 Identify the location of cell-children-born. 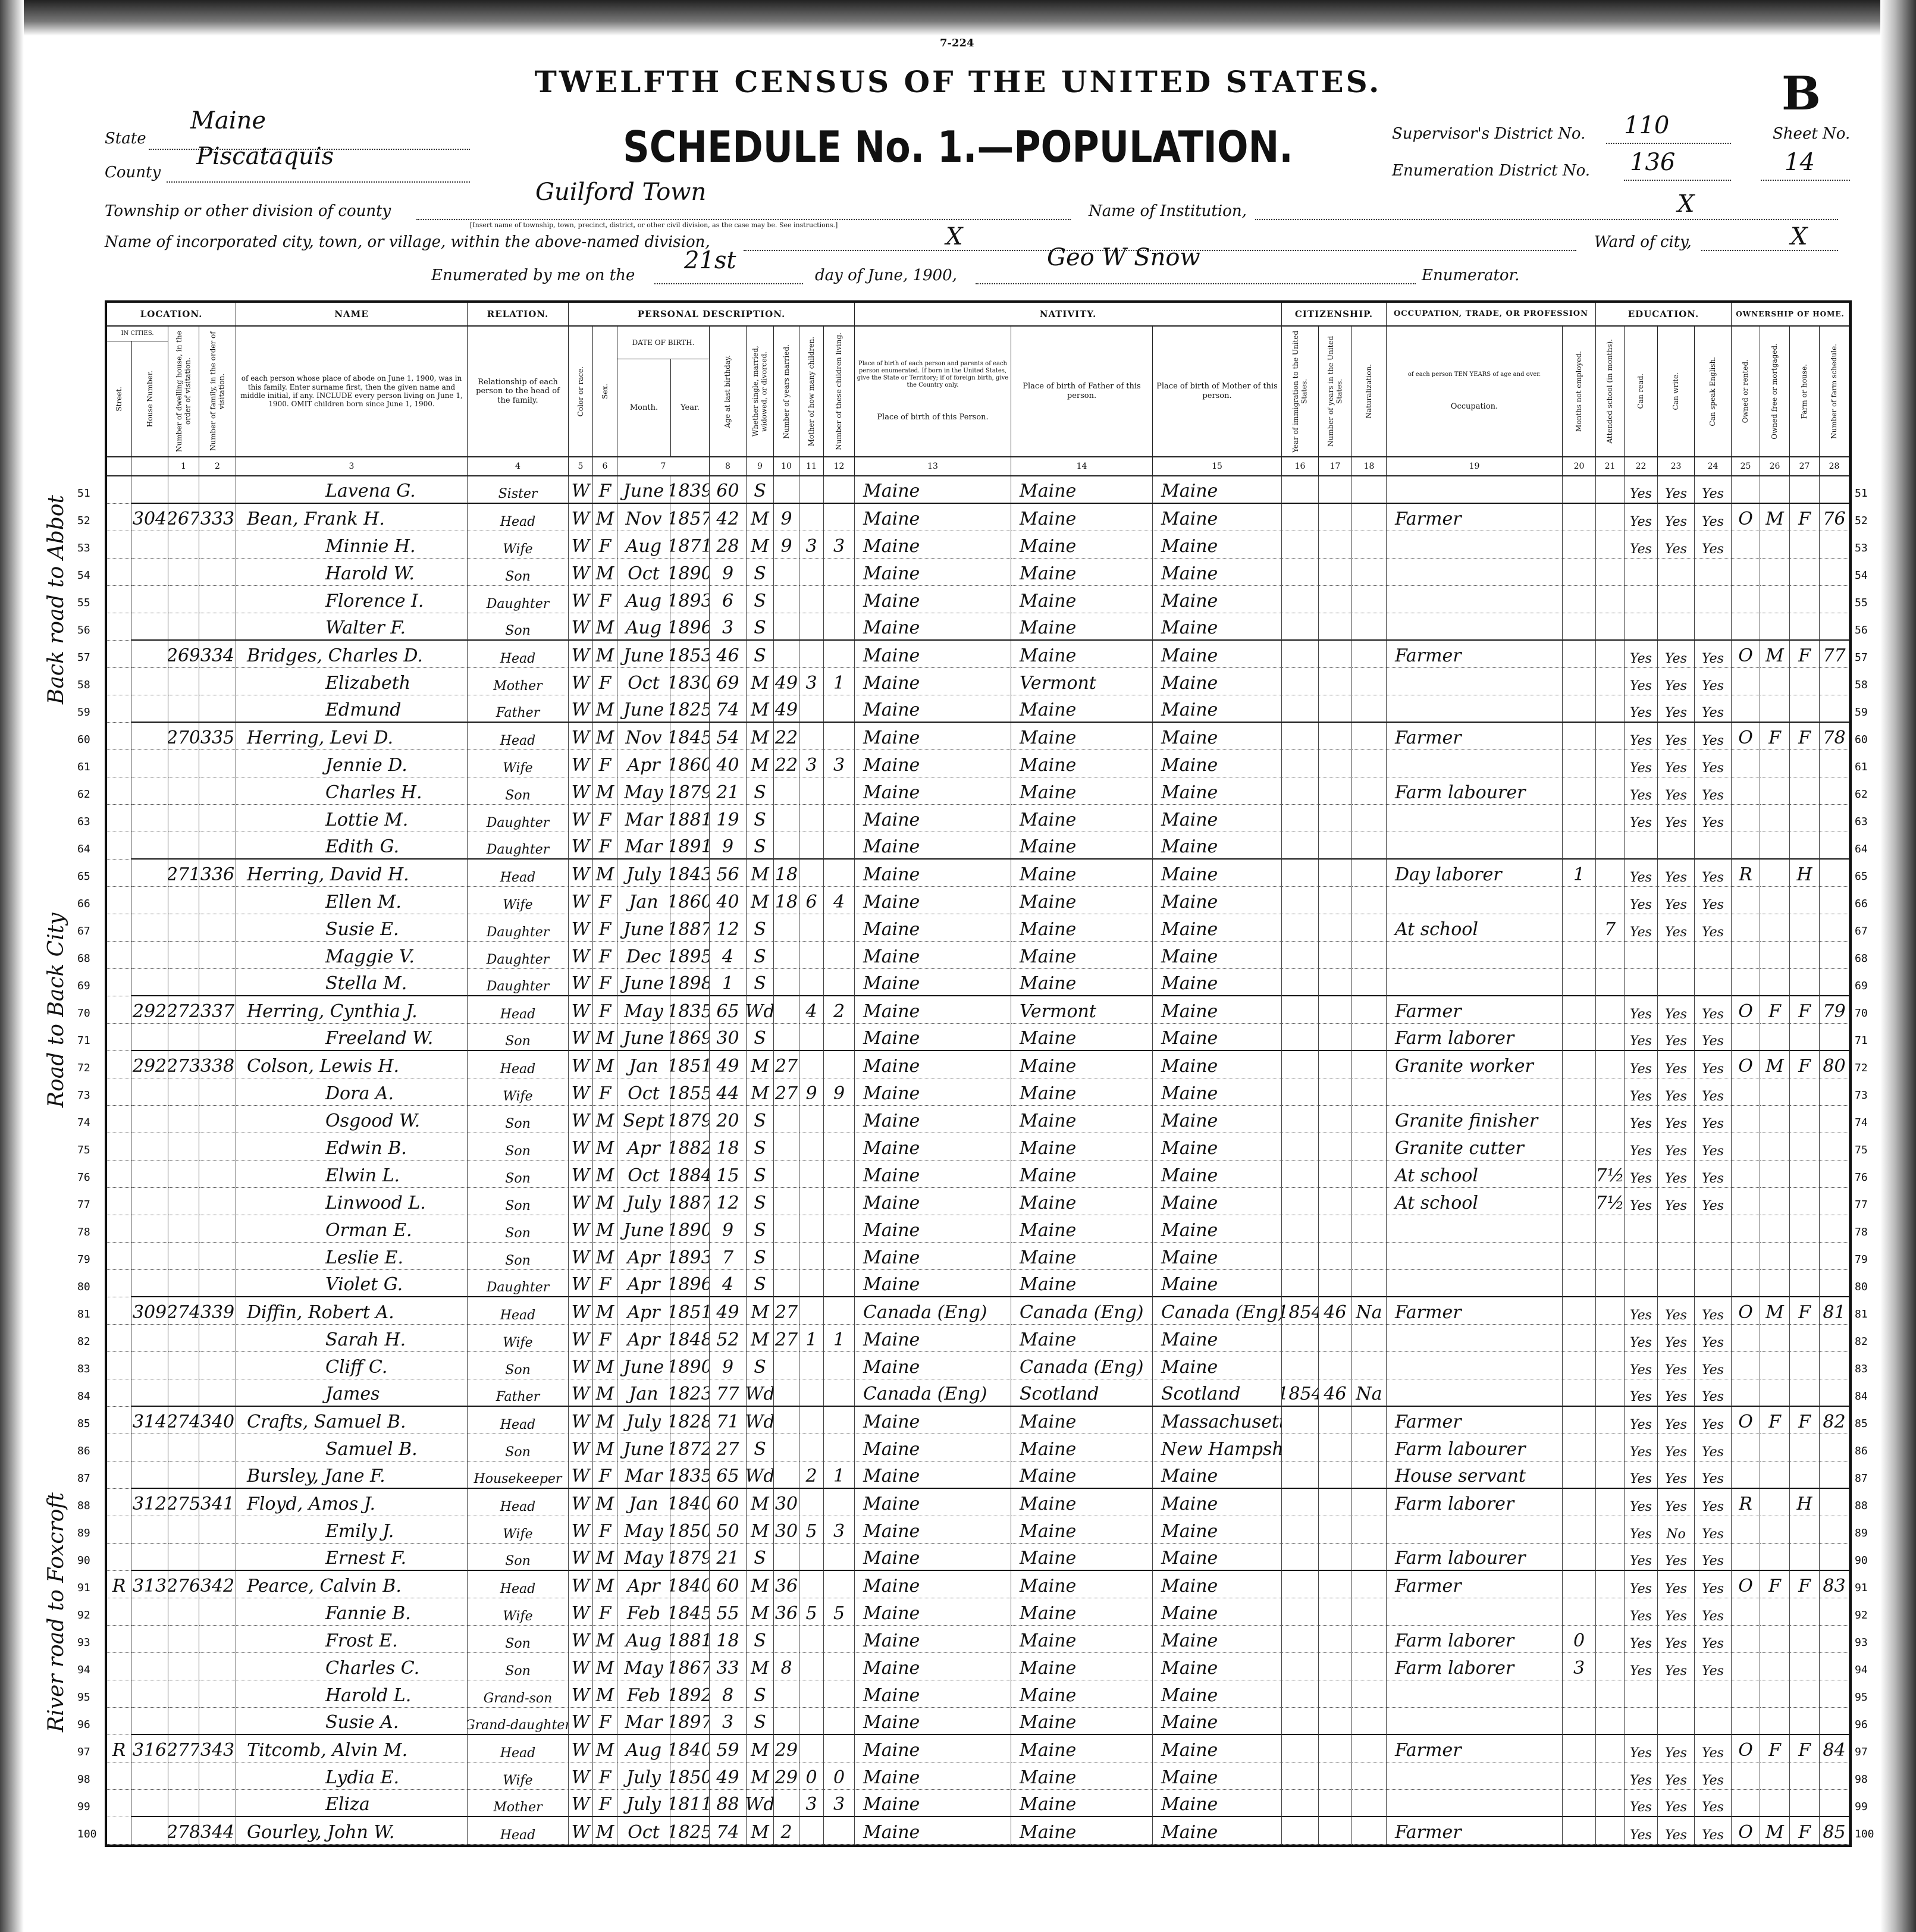
(811, 928).